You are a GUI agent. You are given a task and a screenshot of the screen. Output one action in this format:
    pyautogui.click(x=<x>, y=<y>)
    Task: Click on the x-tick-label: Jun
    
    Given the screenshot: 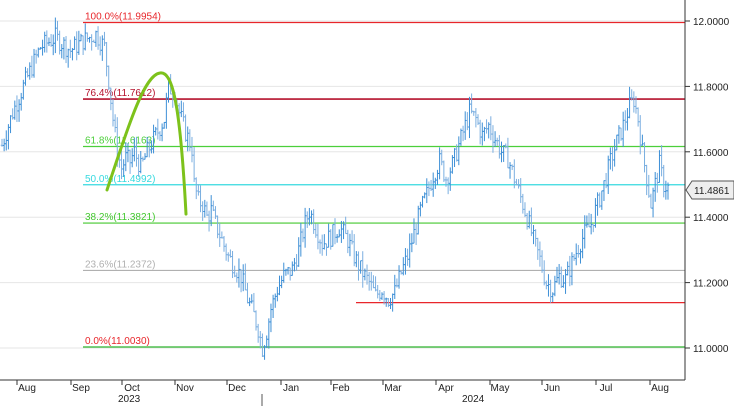 What is the action you would take?
    pyautogui.click(x=552, y=388)
    